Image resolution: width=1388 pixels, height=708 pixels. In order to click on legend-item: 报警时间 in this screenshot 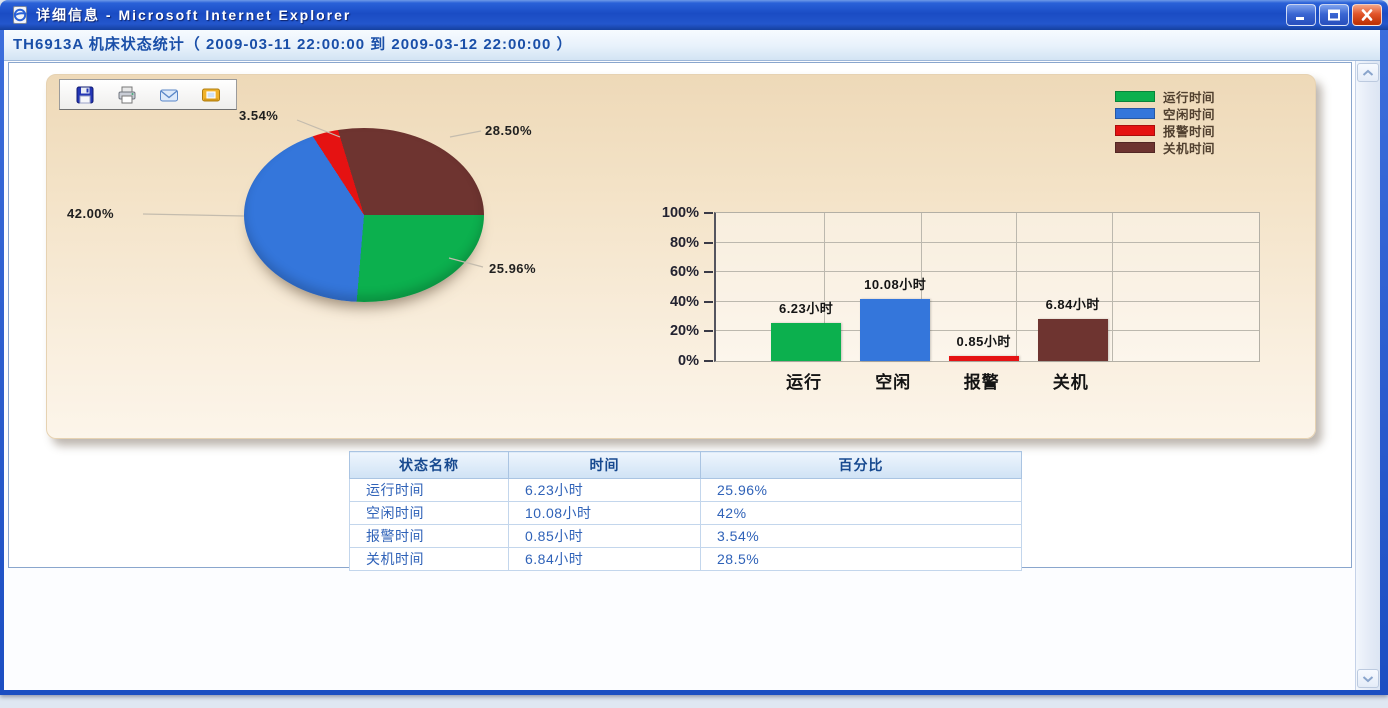, I will do `click(1165, 130)`.